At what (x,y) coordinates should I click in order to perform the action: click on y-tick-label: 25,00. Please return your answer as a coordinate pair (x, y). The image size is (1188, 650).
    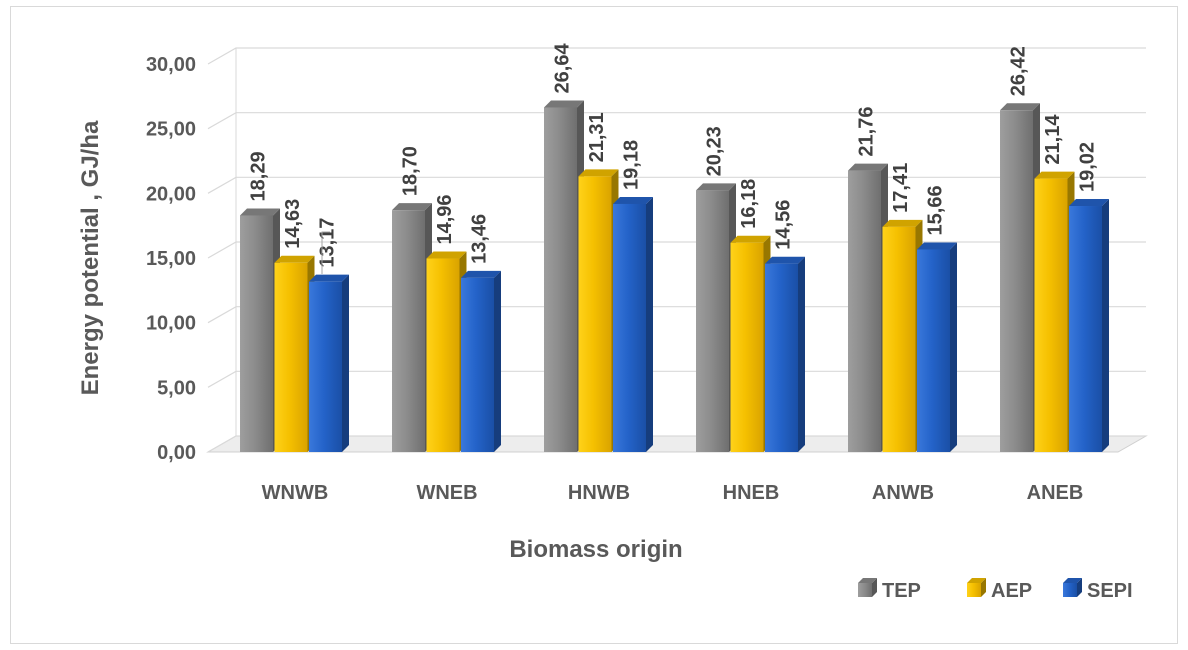
    Looking at the image, I should click on (171, 130).